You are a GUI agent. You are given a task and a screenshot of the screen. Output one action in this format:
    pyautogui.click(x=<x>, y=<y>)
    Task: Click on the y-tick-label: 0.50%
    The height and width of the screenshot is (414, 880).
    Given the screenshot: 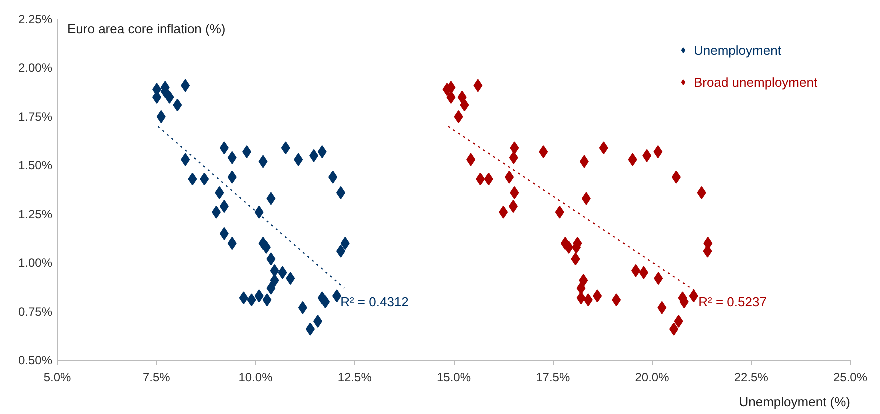 What is the action you would take?
    pyautogui.click(x=35, y=361)
    